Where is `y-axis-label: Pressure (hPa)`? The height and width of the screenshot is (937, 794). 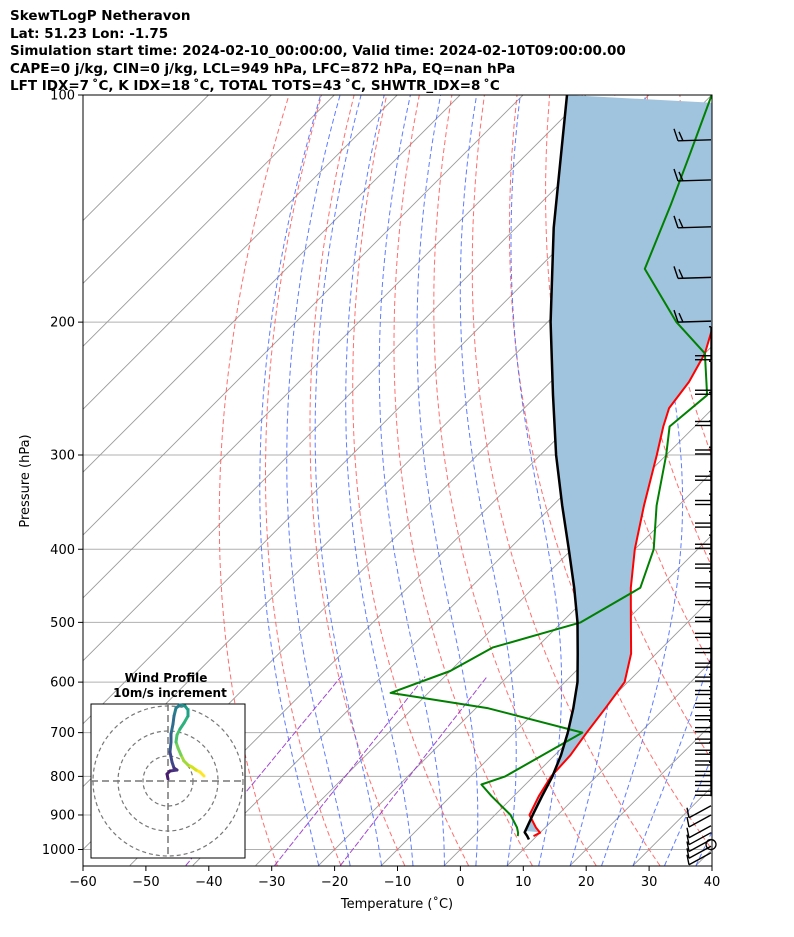 y-axis-label: Pressure (hPa) is located at coordinates (25, 480).